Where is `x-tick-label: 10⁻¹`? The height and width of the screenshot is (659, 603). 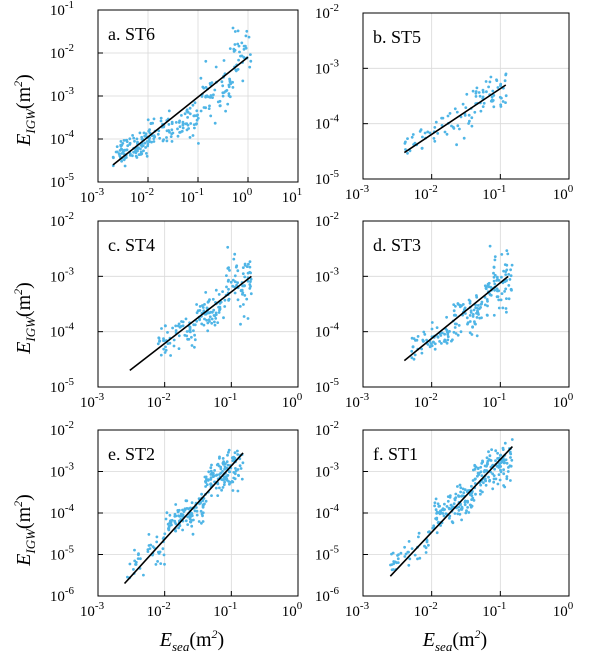 x-tick-label: 10⁻¹ is located at coordinates (225, 401).